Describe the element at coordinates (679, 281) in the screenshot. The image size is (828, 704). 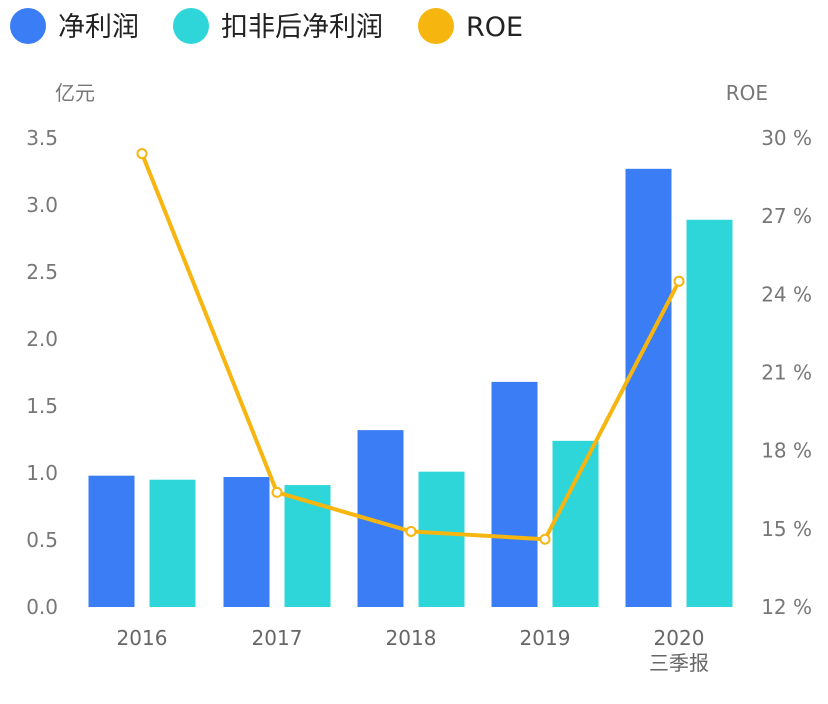
I see `roe-point-2020` at that location.